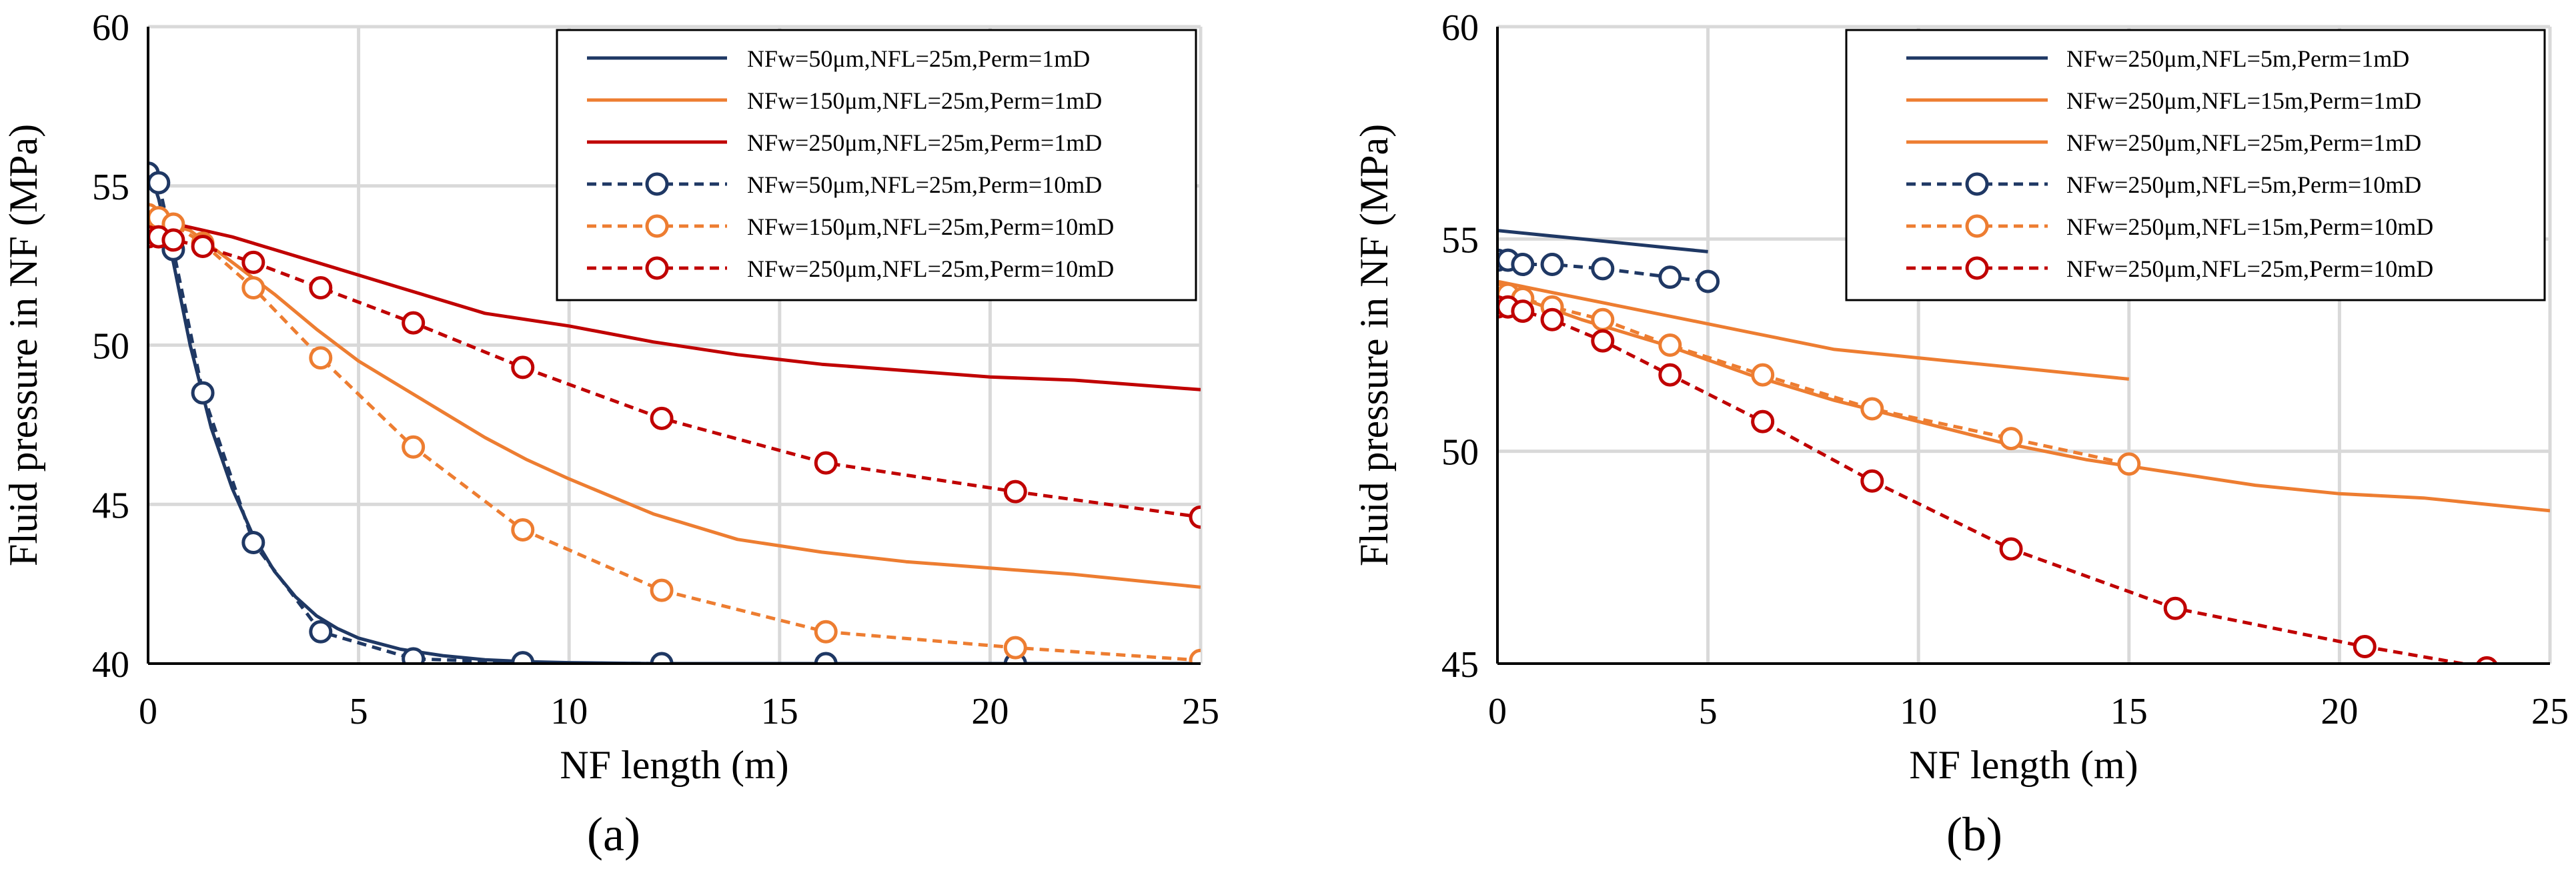 This screenshot has height=875, width=2576. What do you see at coordinates (918, 58) in the screenshot?
I see `legend-entry-label: NFw=50μm,NFL=25m,Perm=1mD` at bounding box center [918, 58].